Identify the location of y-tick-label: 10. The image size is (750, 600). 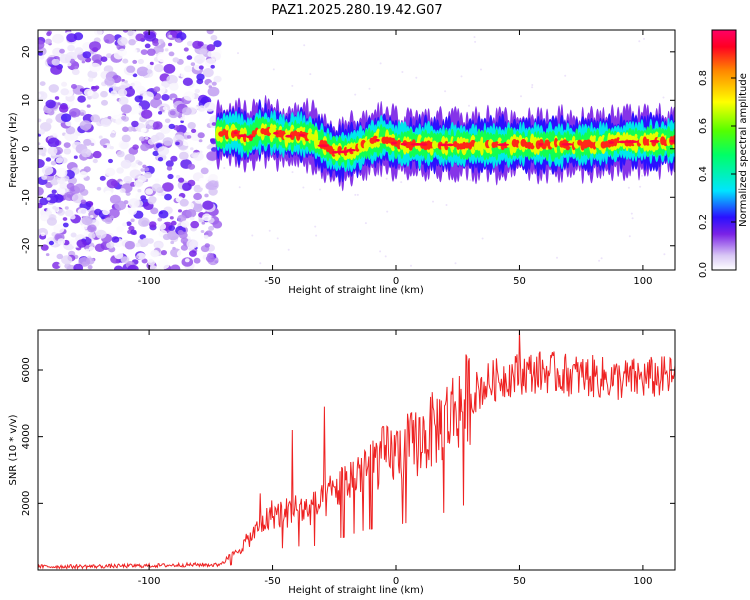
(26, 100).